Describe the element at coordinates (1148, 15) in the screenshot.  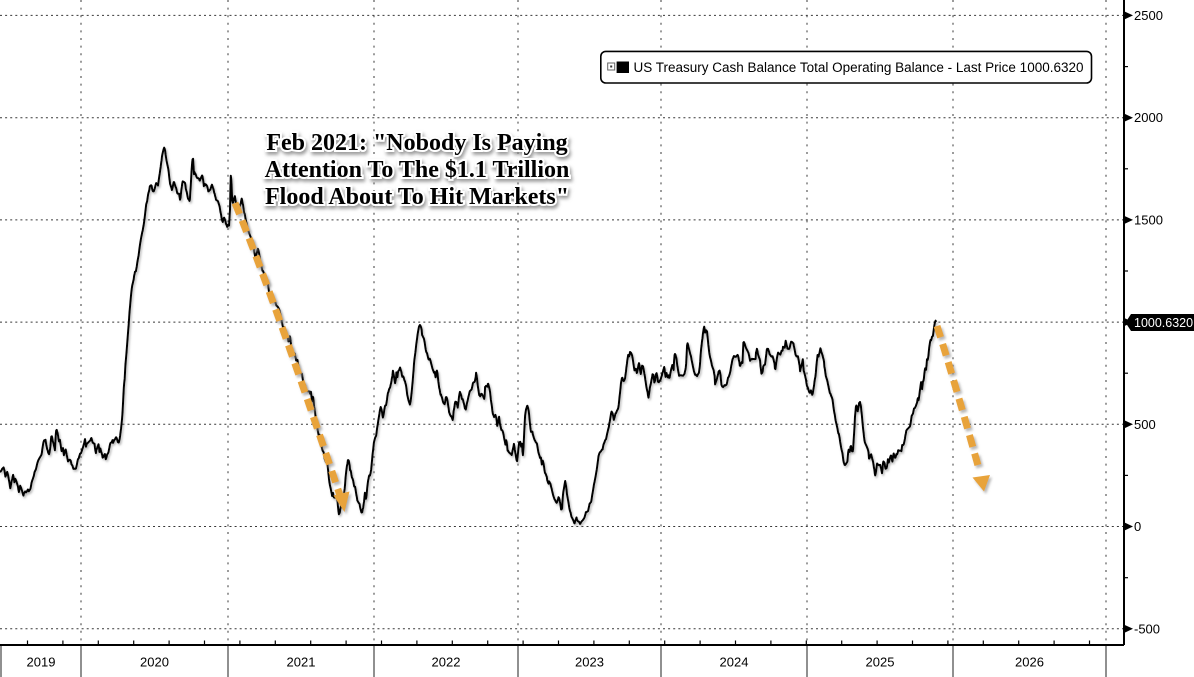
I see `svg-text: 2500` at that location.